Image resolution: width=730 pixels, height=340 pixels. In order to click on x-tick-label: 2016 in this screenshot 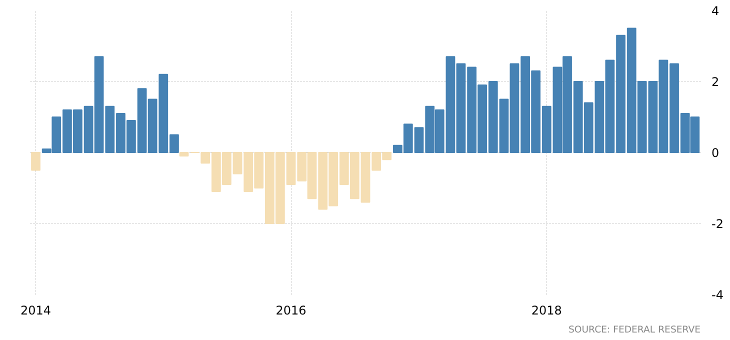, I will do `click(291, 311)`.